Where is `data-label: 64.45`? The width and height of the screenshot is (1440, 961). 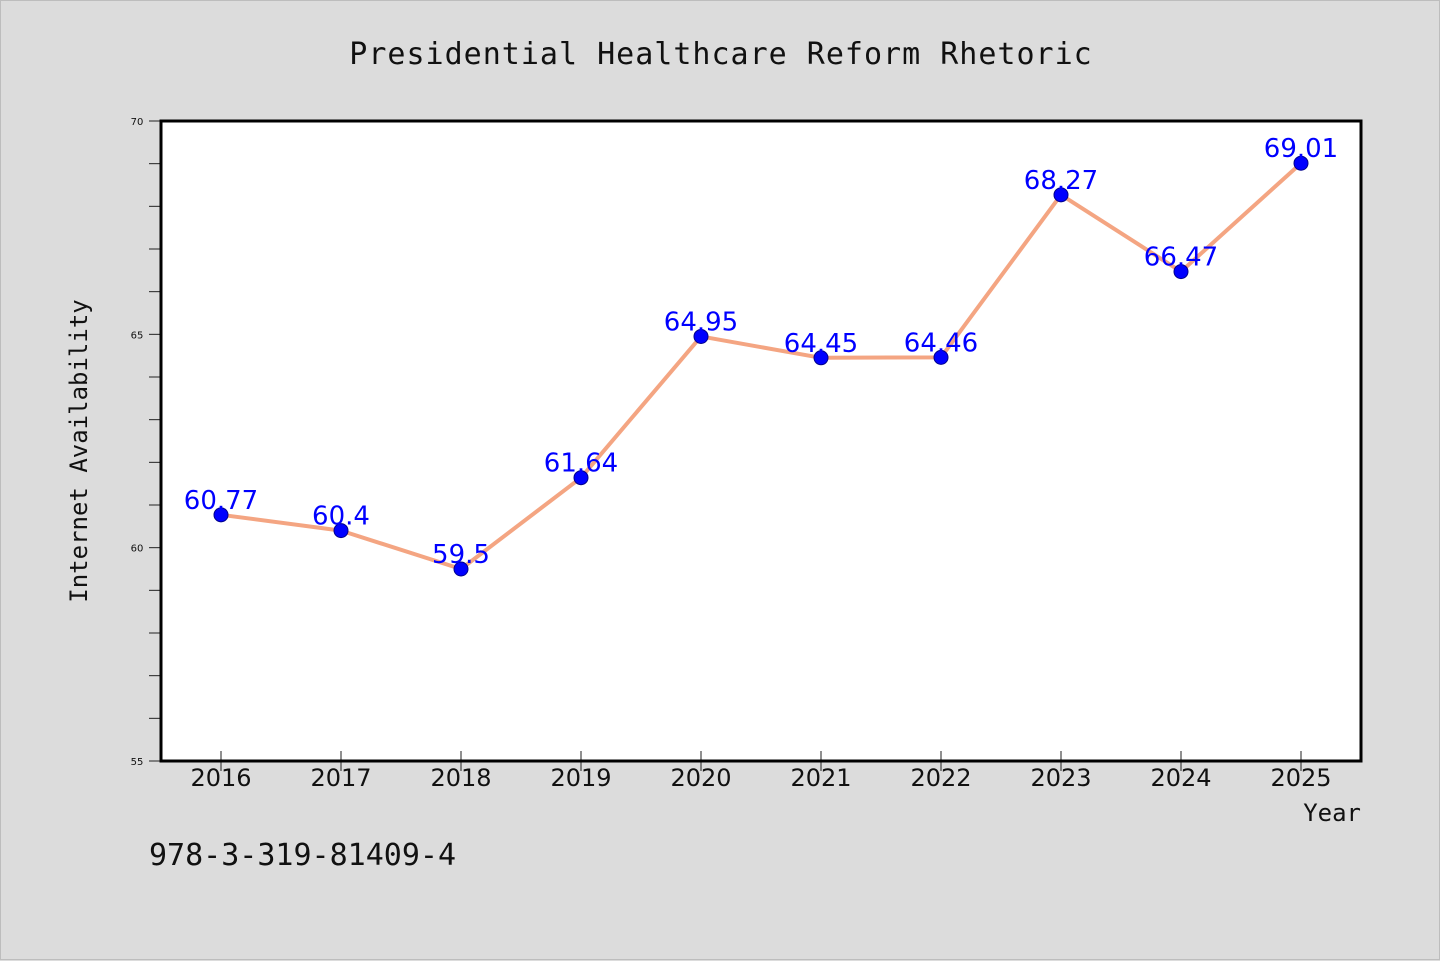
data-label: 64.45 is located at coordinates (821, 344).